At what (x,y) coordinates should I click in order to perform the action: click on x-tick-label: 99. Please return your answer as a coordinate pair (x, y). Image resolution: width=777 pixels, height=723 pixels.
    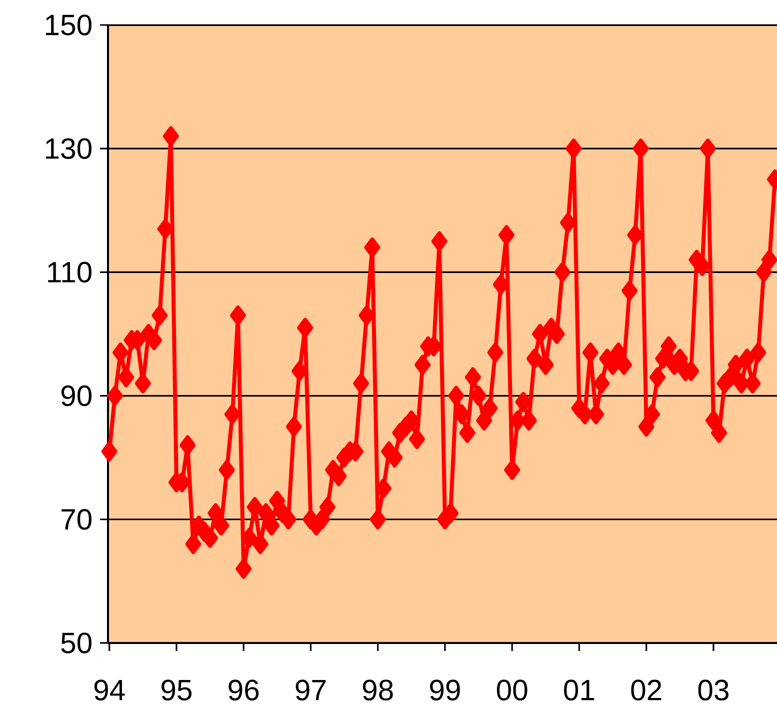
    Looking at the image, I should click on (445, 690).